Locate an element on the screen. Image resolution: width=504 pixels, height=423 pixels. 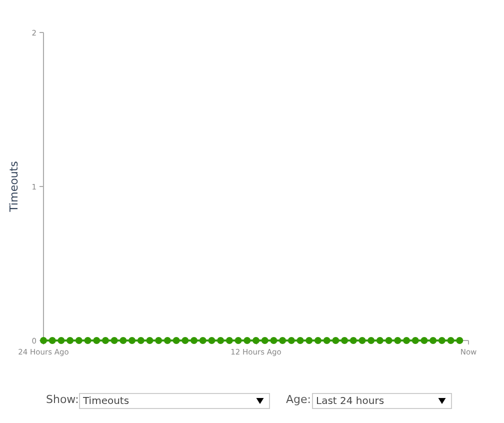
text: Age: is located at coordinates (298, 400).